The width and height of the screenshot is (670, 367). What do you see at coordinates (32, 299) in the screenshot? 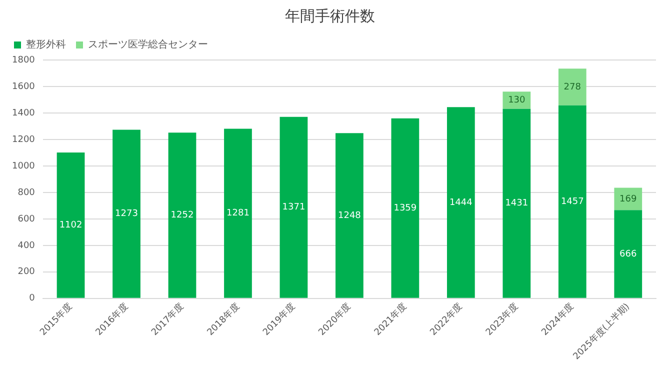
I see `y-tick-label: 0` at bounding box center [32, 299].